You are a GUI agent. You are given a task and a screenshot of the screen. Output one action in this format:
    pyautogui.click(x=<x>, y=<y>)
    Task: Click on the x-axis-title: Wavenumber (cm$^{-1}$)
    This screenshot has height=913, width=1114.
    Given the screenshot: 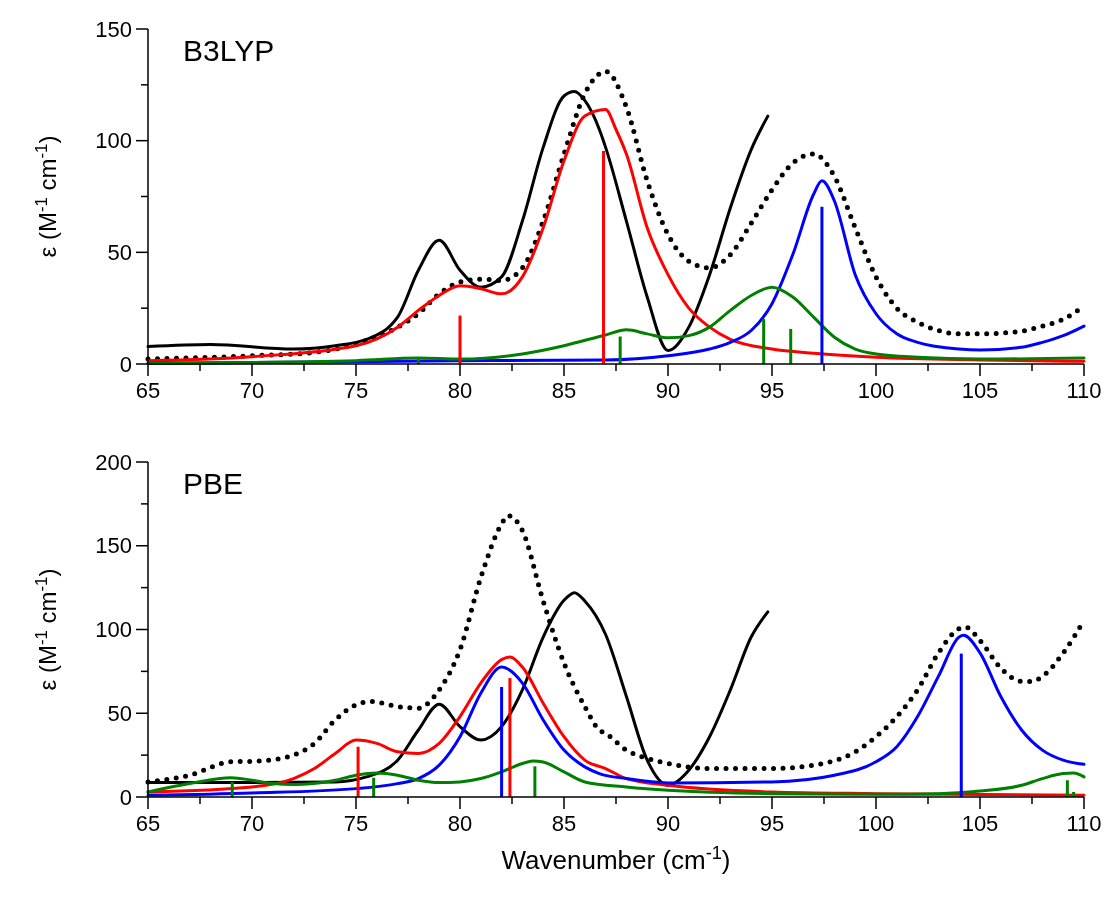 What is the action you would take?
    pyautogui.click(x=616, y=859)
    